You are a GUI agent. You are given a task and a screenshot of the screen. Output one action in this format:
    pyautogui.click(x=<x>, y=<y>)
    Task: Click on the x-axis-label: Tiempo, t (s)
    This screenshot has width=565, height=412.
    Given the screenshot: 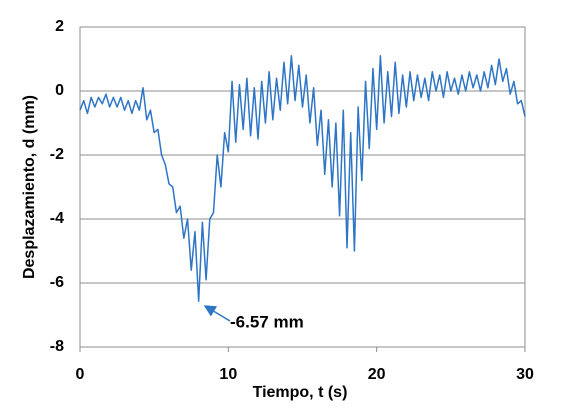 What is the action you would take?
    pyautogui.click(x=300, y=392)
    